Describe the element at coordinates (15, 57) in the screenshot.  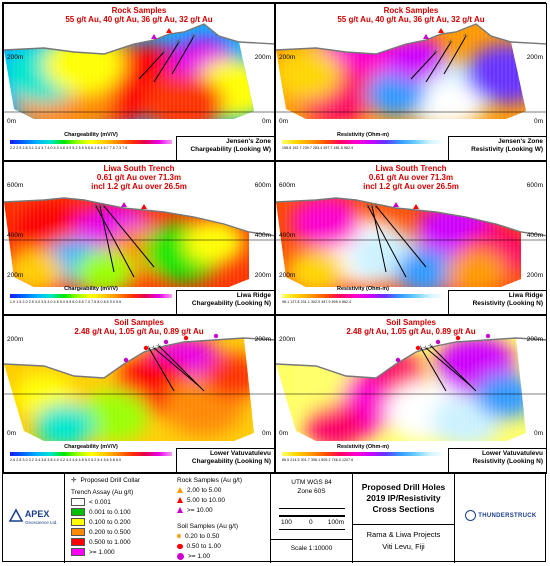
I see `elevation-label-top: 200m` at that location.